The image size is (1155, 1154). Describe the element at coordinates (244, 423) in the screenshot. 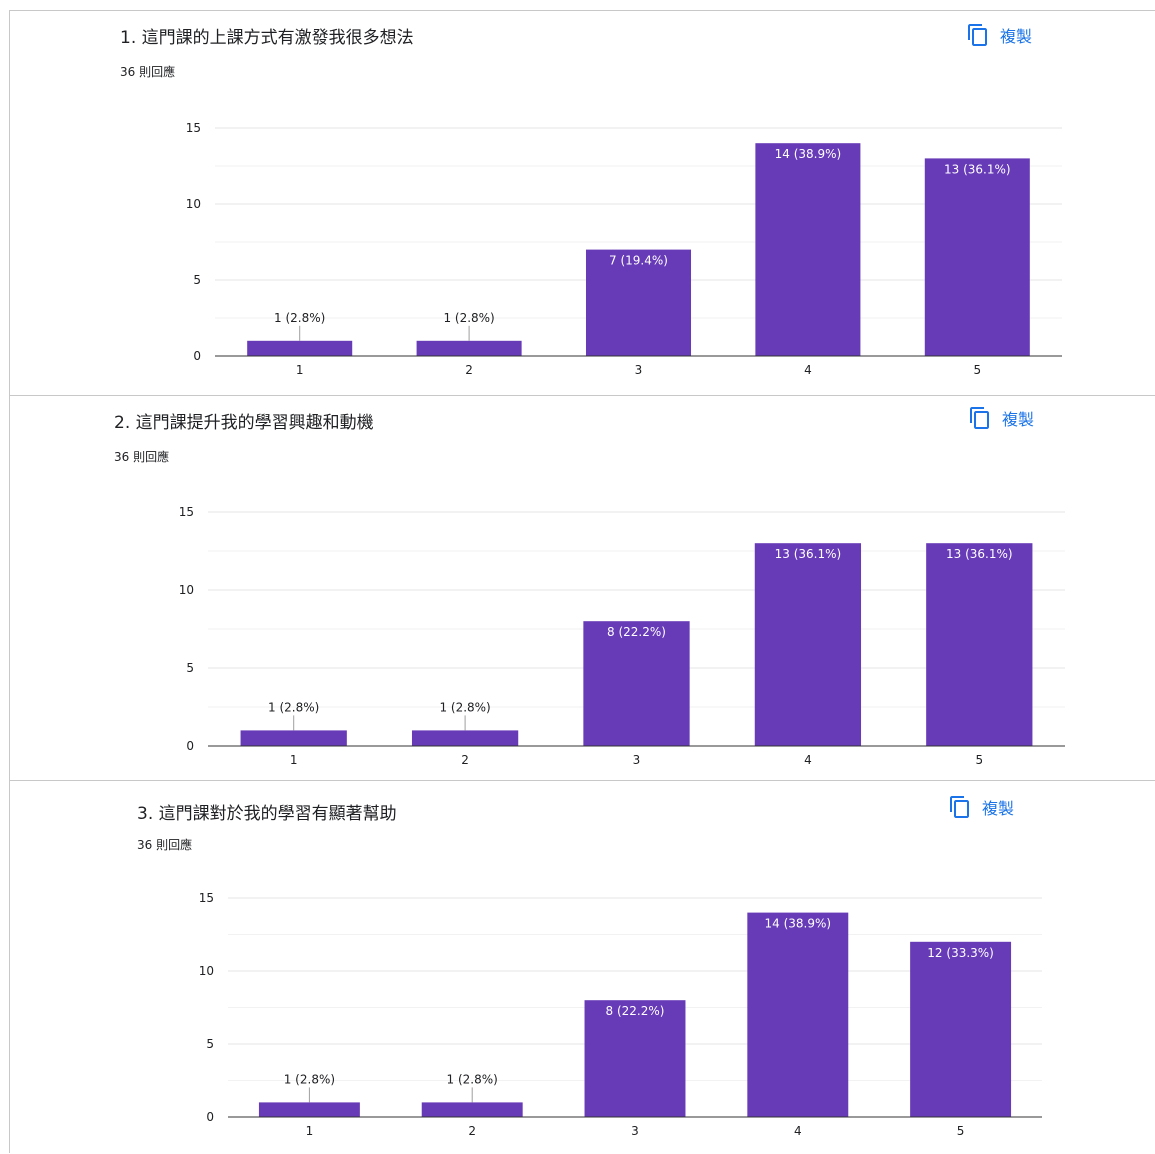

I see `question-title: 2. 這門課提升我的學習興趣和動機` at that location.